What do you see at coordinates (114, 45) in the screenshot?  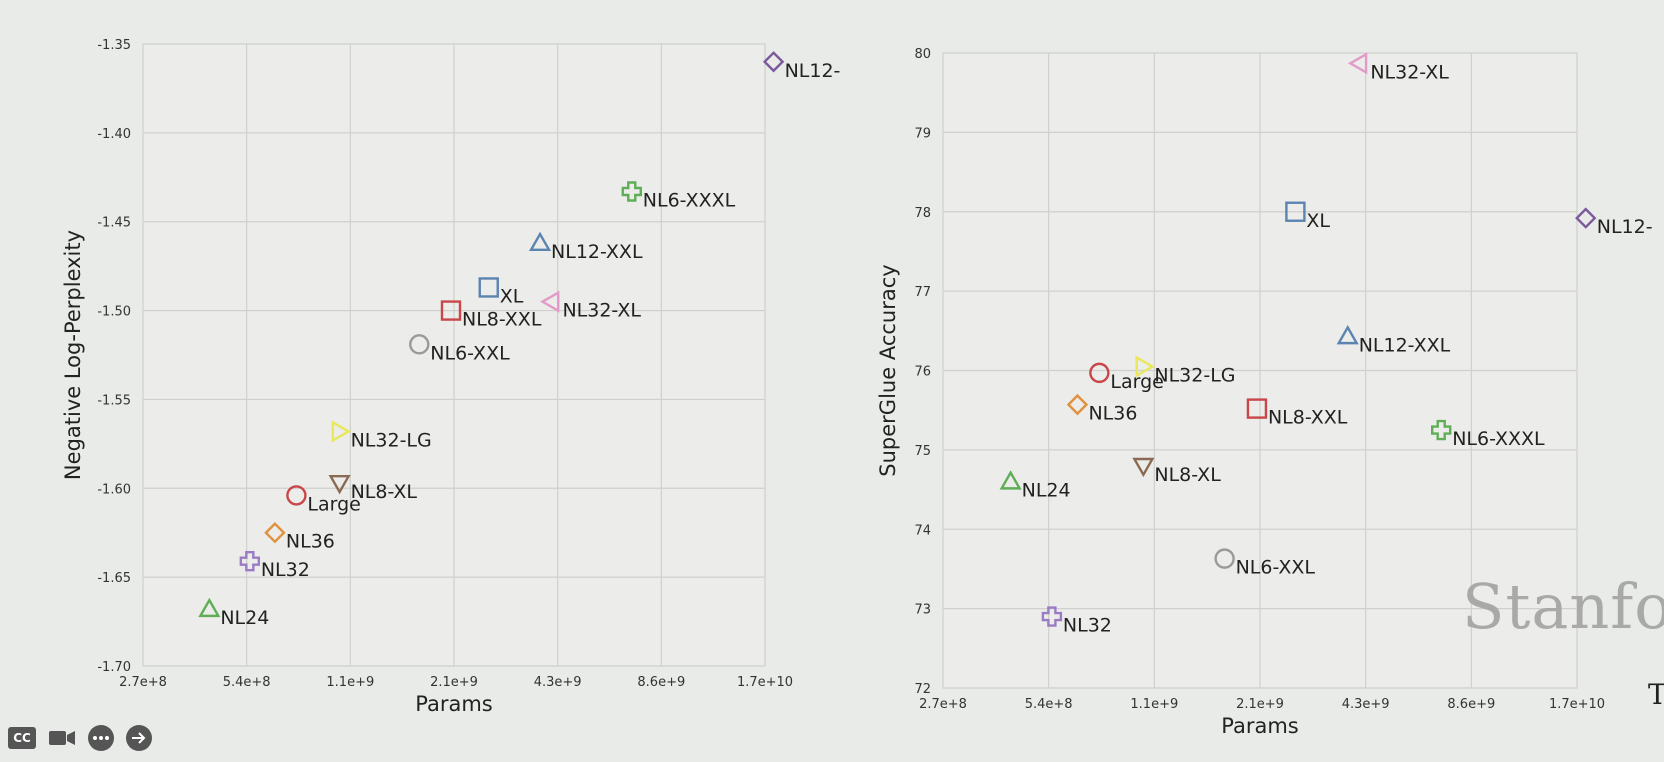 I see `y-tick-label: -1.35` at bounding box center [114, 45].